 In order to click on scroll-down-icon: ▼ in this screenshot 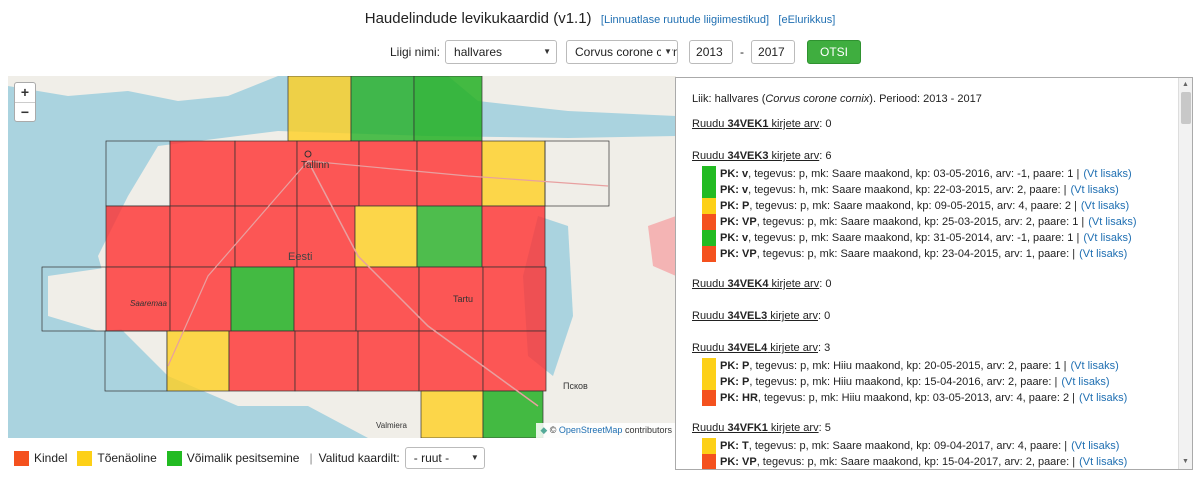, I will do `click(1185, 461)`.